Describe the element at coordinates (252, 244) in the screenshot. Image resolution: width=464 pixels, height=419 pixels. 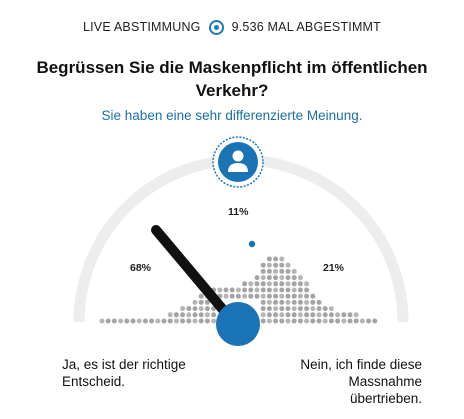
I see `position-marker` at that location.